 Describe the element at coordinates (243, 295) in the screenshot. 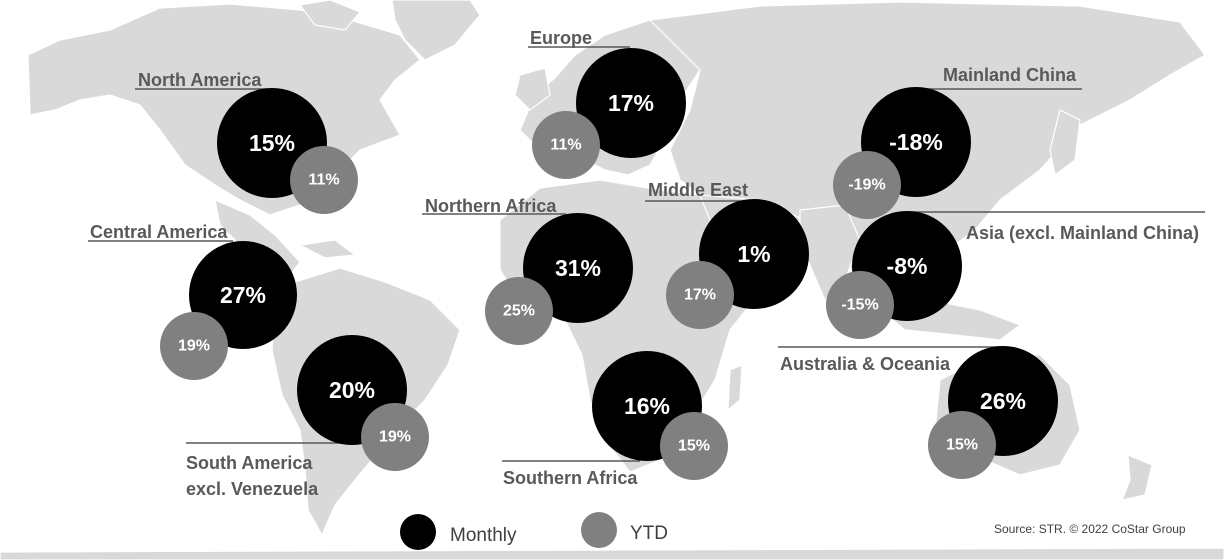

I see `central-america-monthly-value: 27%` at that location.